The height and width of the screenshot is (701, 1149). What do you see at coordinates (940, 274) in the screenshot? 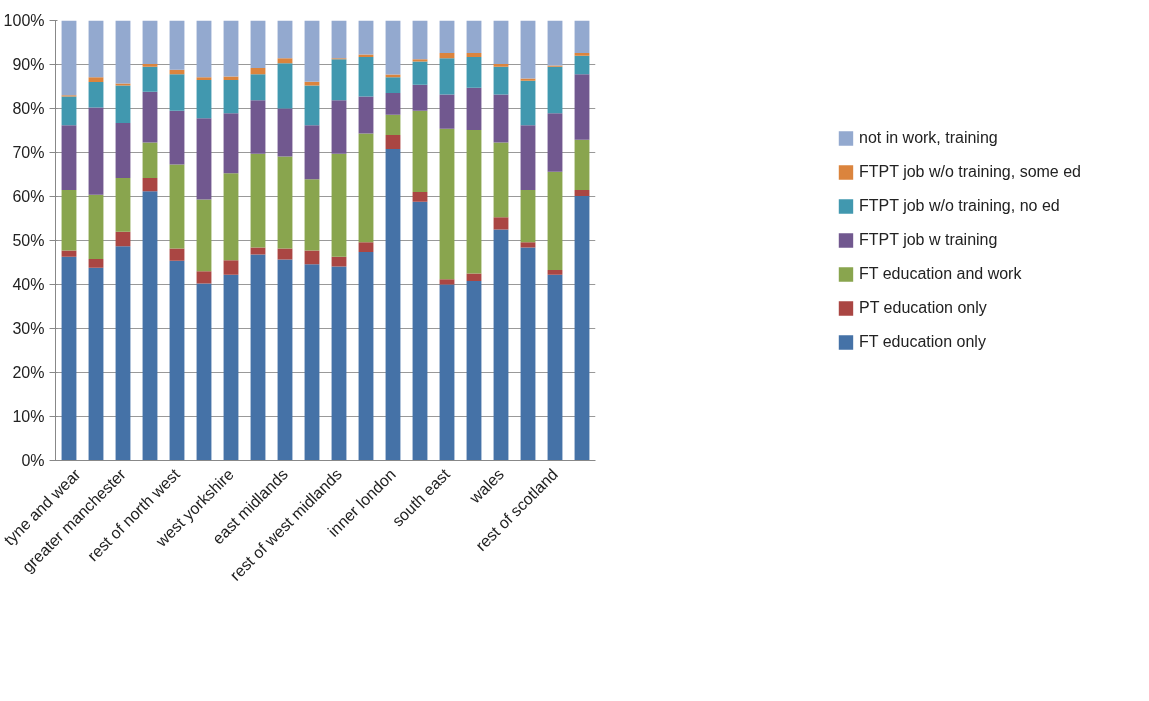
I see `legend-label: FT education and work` at bounding box center [940, 274].